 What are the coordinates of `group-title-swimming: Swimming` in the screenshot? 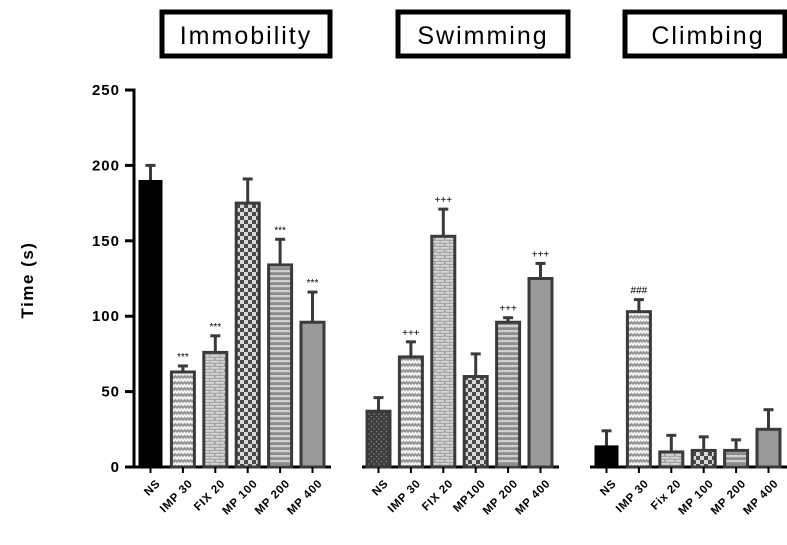 It's located at (482, 36).